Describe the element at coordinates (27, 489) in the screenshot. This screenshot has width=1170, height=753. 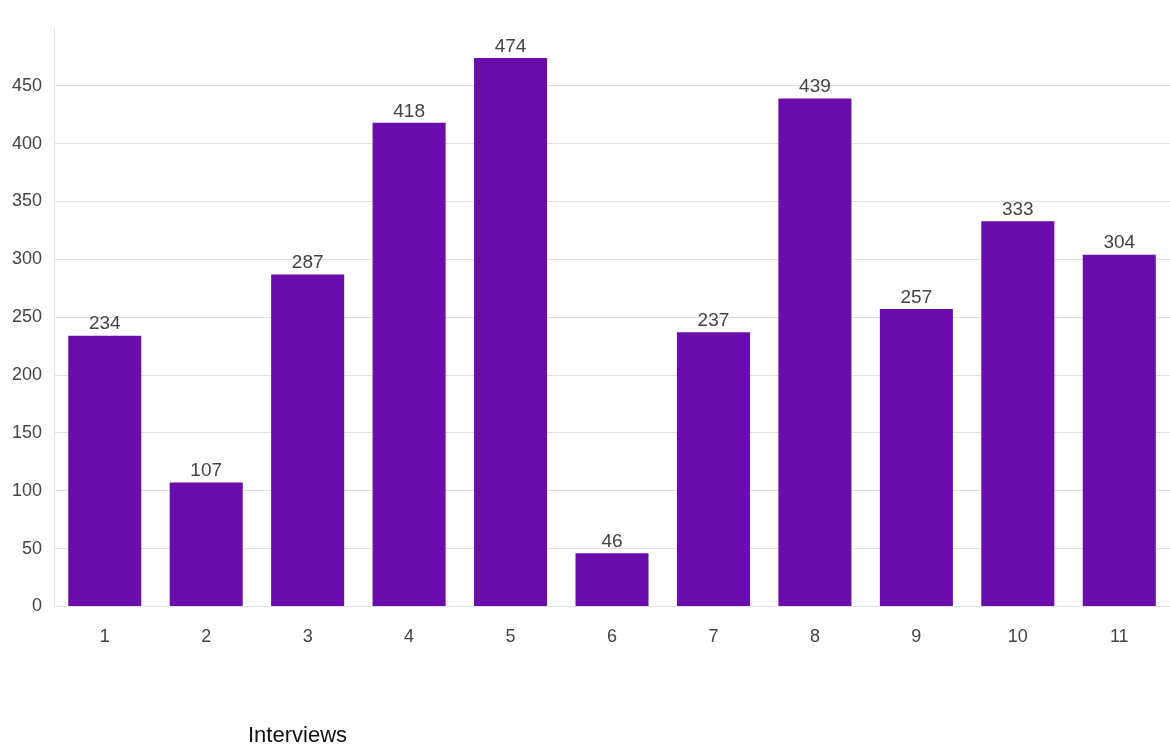
I see `y-tick-label: 100` at that location.